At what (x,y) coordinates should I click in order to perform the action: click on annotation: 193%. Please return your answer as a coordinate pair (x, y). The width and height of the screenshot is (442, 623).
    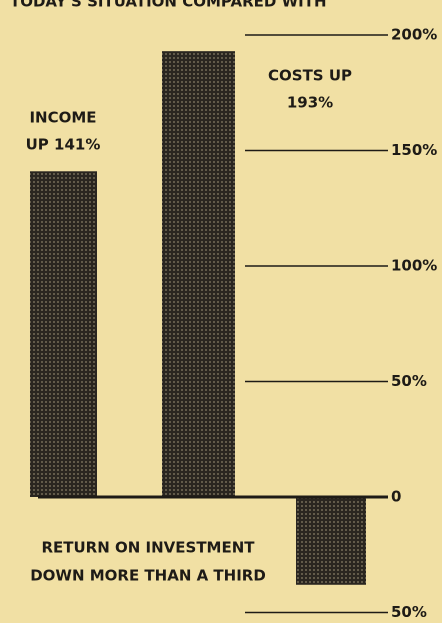
    Looking at the image, I should click on (310, 103).